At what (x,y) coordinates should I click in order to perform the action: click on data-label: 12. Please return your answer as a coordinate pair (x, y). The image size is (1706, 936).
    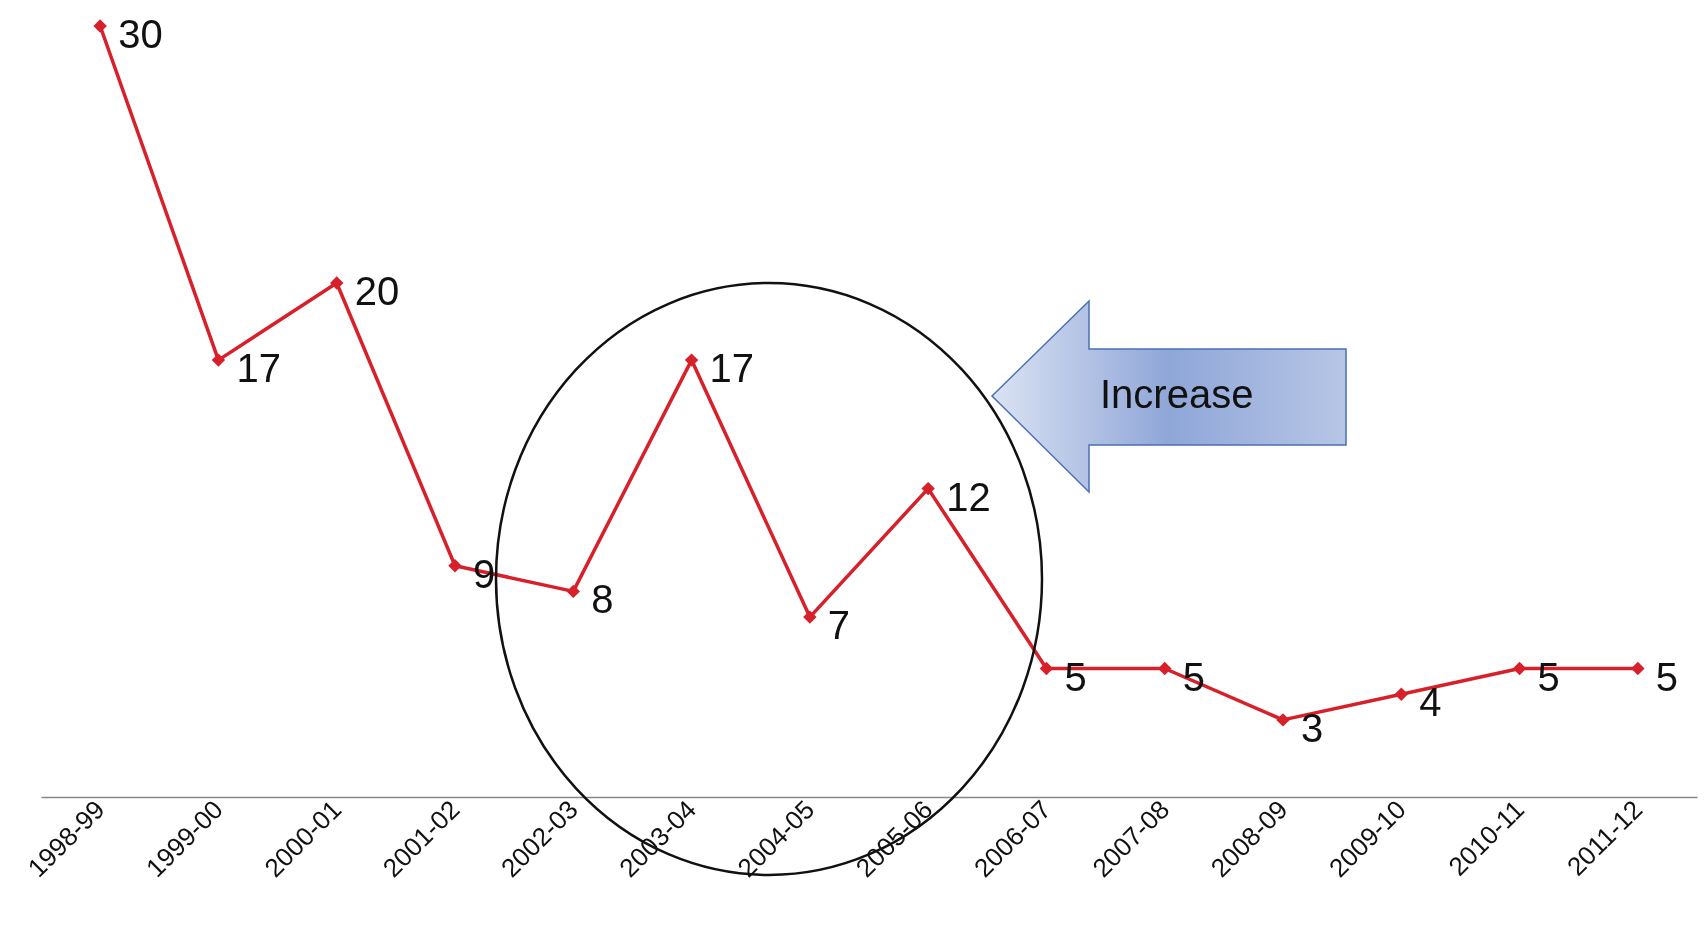
    Looking at the image, I should click on (968, 496).